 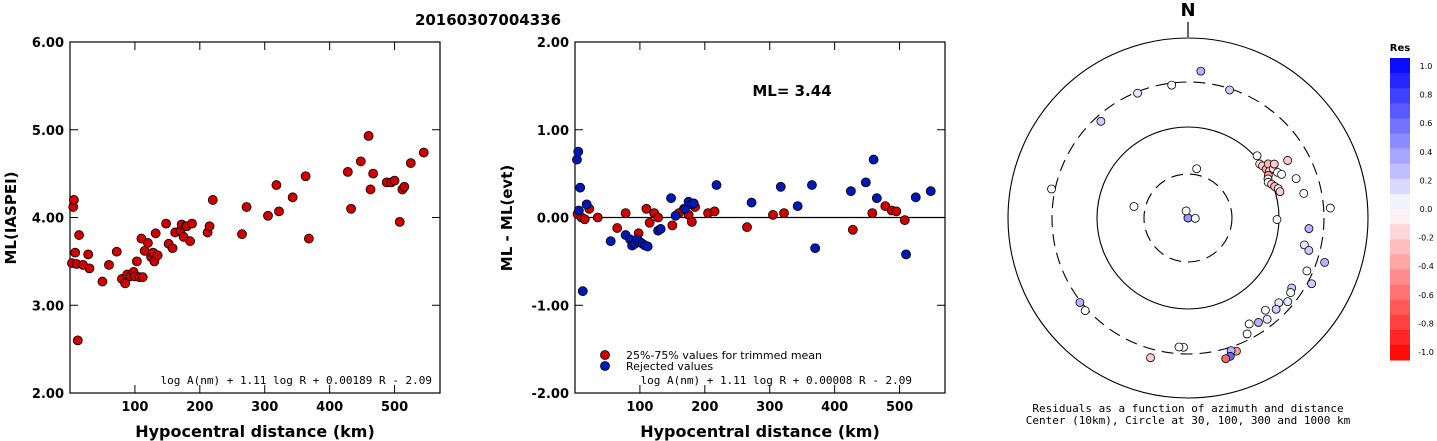 I want to click on y-tick-label: 3.00, so click(x=48, y=306).